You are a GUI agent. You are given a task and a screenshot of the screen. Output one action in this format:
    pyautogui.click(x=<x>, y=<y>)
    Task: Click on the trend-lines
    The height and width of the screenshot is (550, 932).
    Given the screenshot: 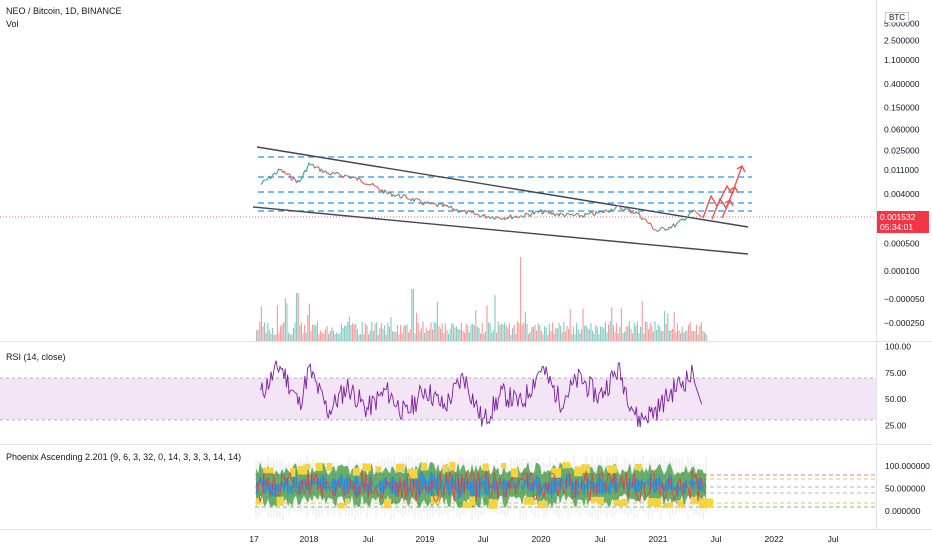 What is the action you would take?
    pyautogui.click(x=500, y=200)
    